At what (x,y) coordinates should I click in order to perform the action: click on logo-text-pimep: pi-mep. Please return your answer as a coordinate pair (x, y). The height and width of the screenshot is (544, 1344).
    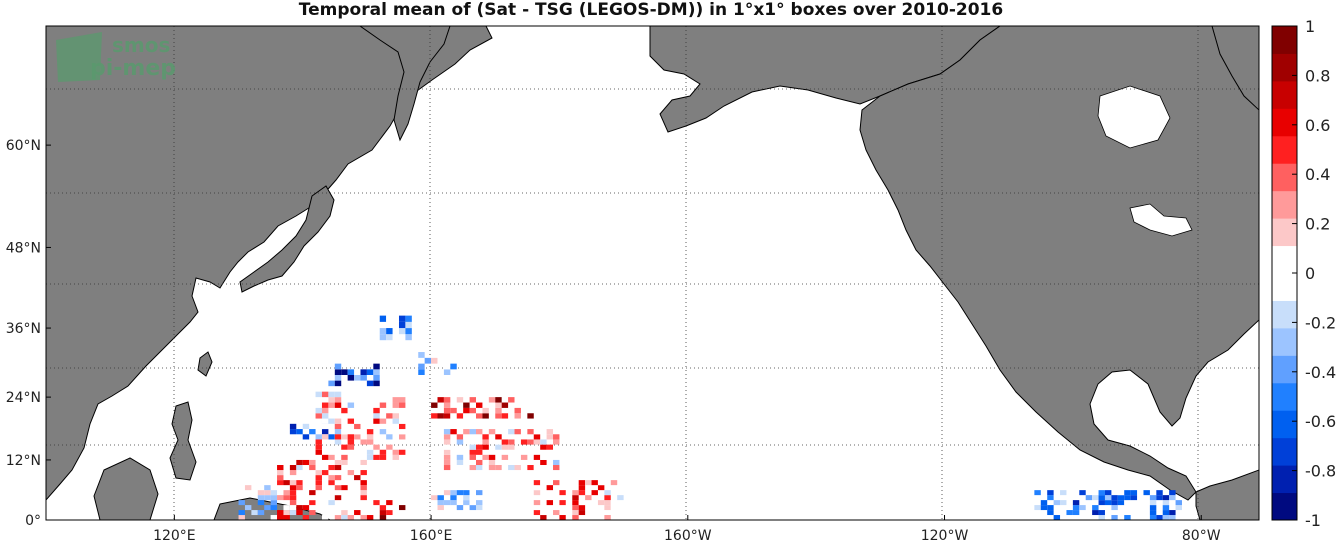
    Looking at the image, I should click on (133, 68).